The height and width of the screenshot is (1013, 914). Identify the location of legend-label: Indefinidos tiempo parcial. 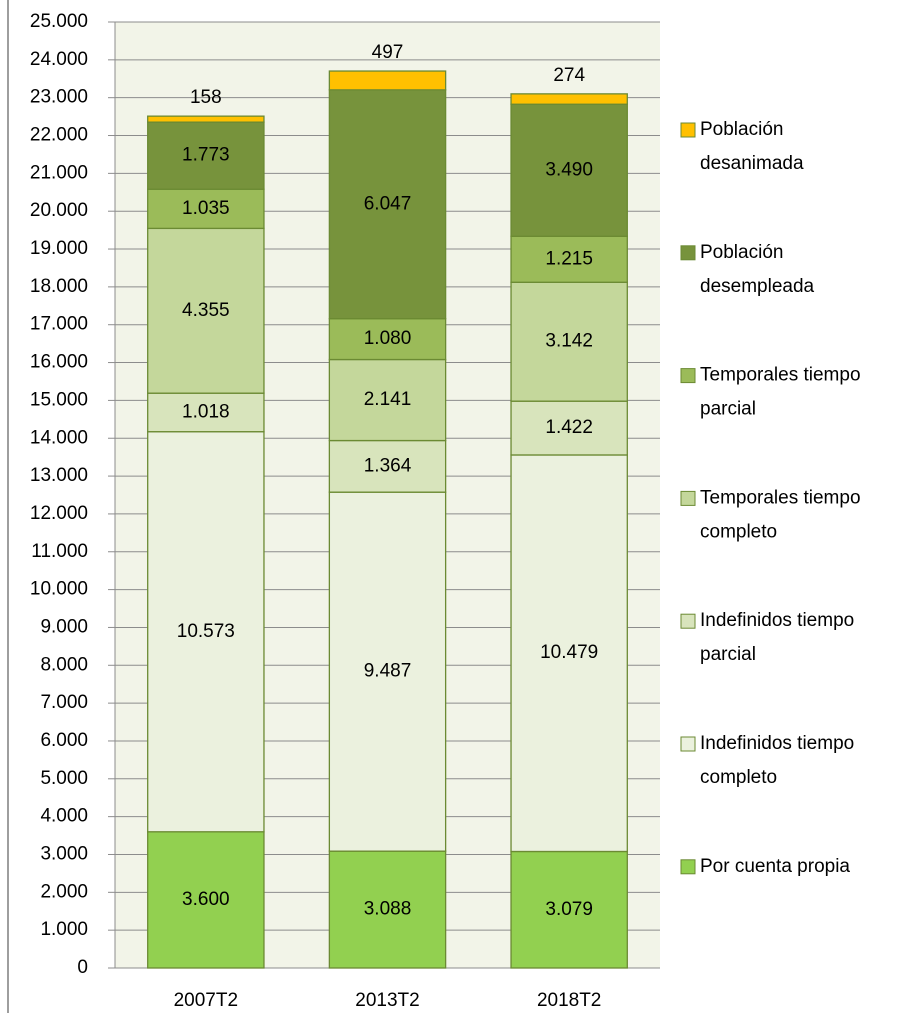
(777, 637).